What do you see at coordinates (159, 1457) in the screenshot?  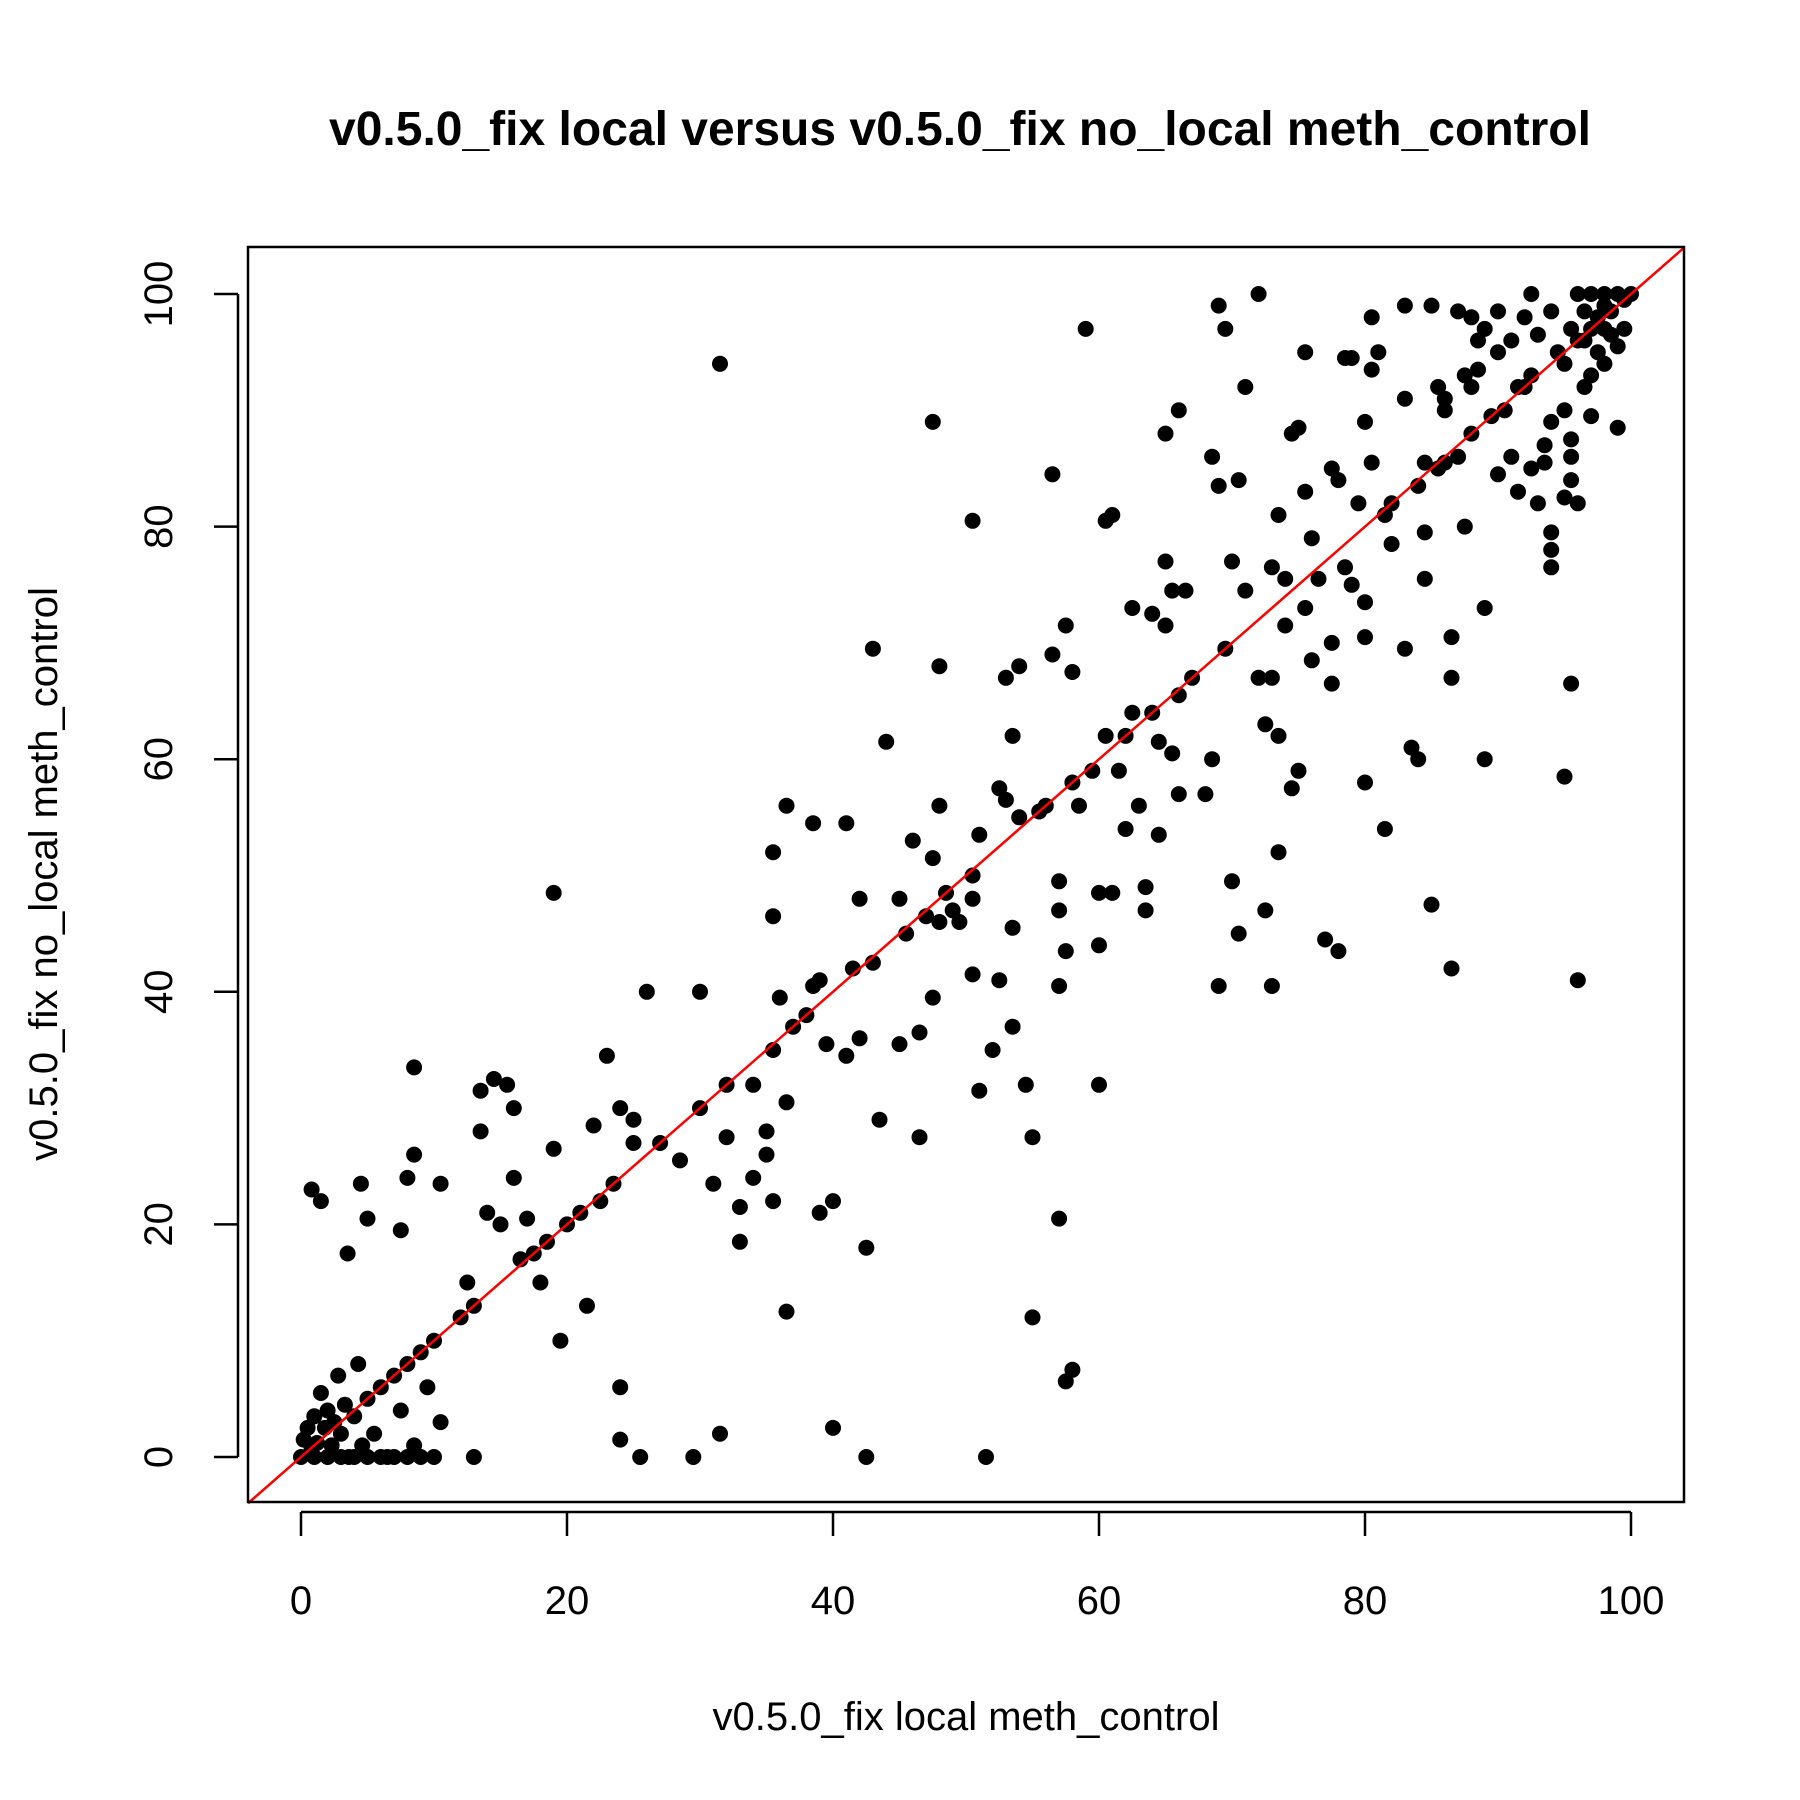 I see `y-tick-label: 0` at bounding box center [159, 1457].